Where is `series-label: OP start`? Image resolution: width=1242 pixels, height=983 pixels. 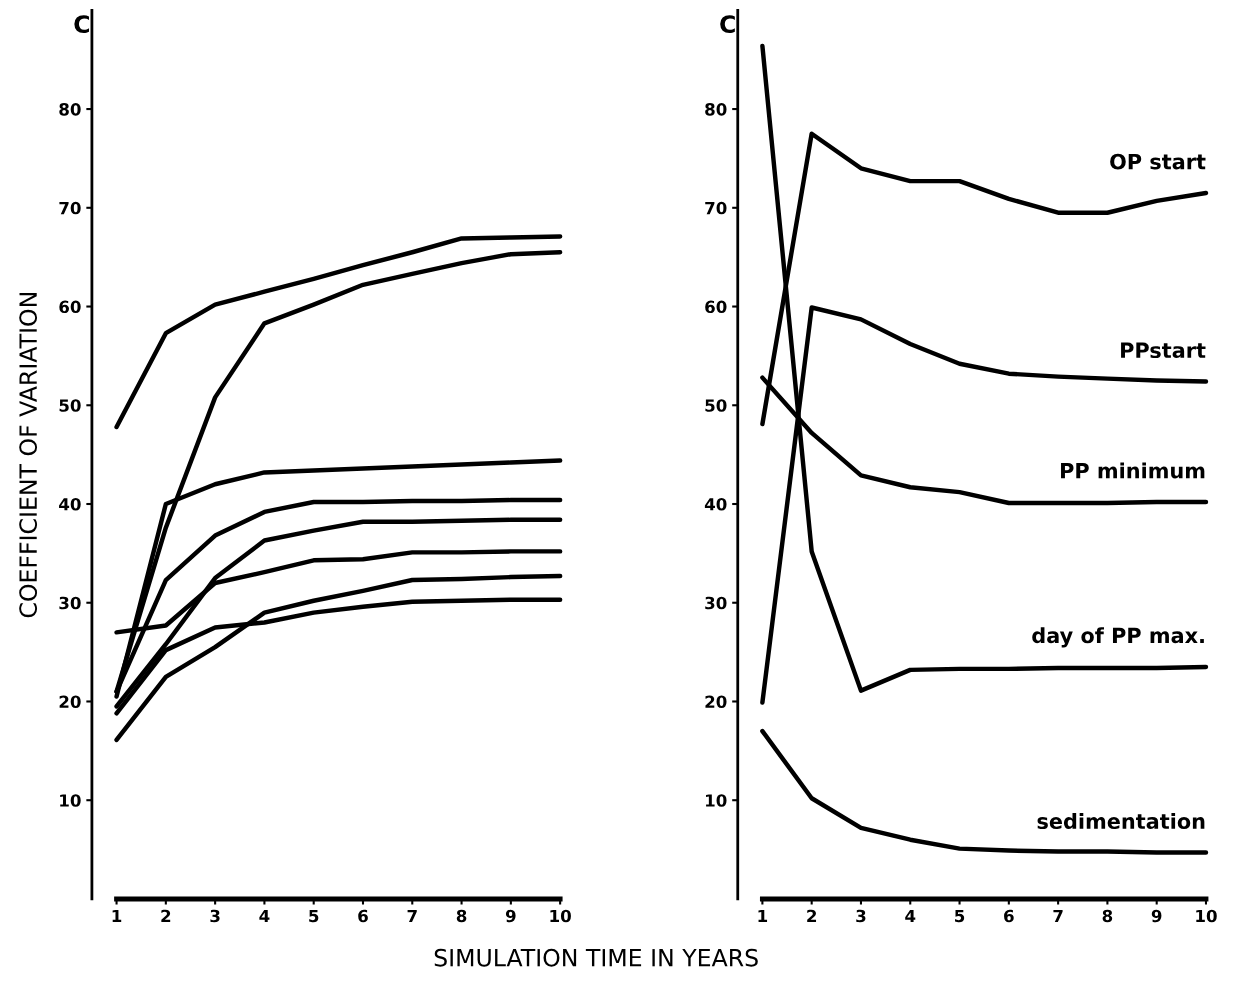
series-label: OP start is located at coordinates (1158, 161).